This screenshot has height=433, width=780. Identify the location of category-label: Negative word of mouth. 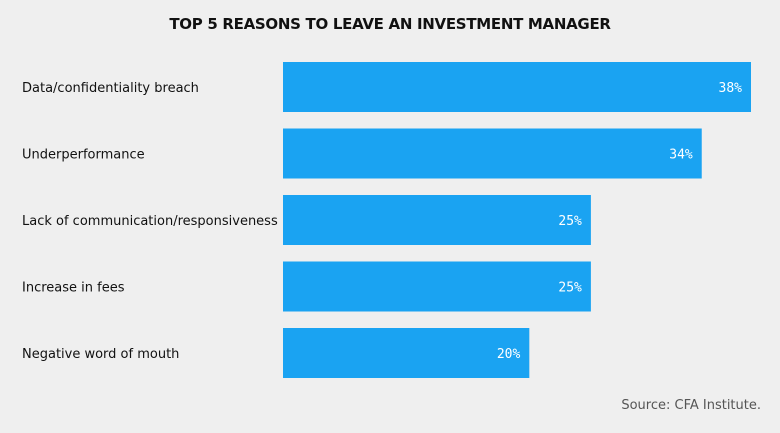
(100, 354).